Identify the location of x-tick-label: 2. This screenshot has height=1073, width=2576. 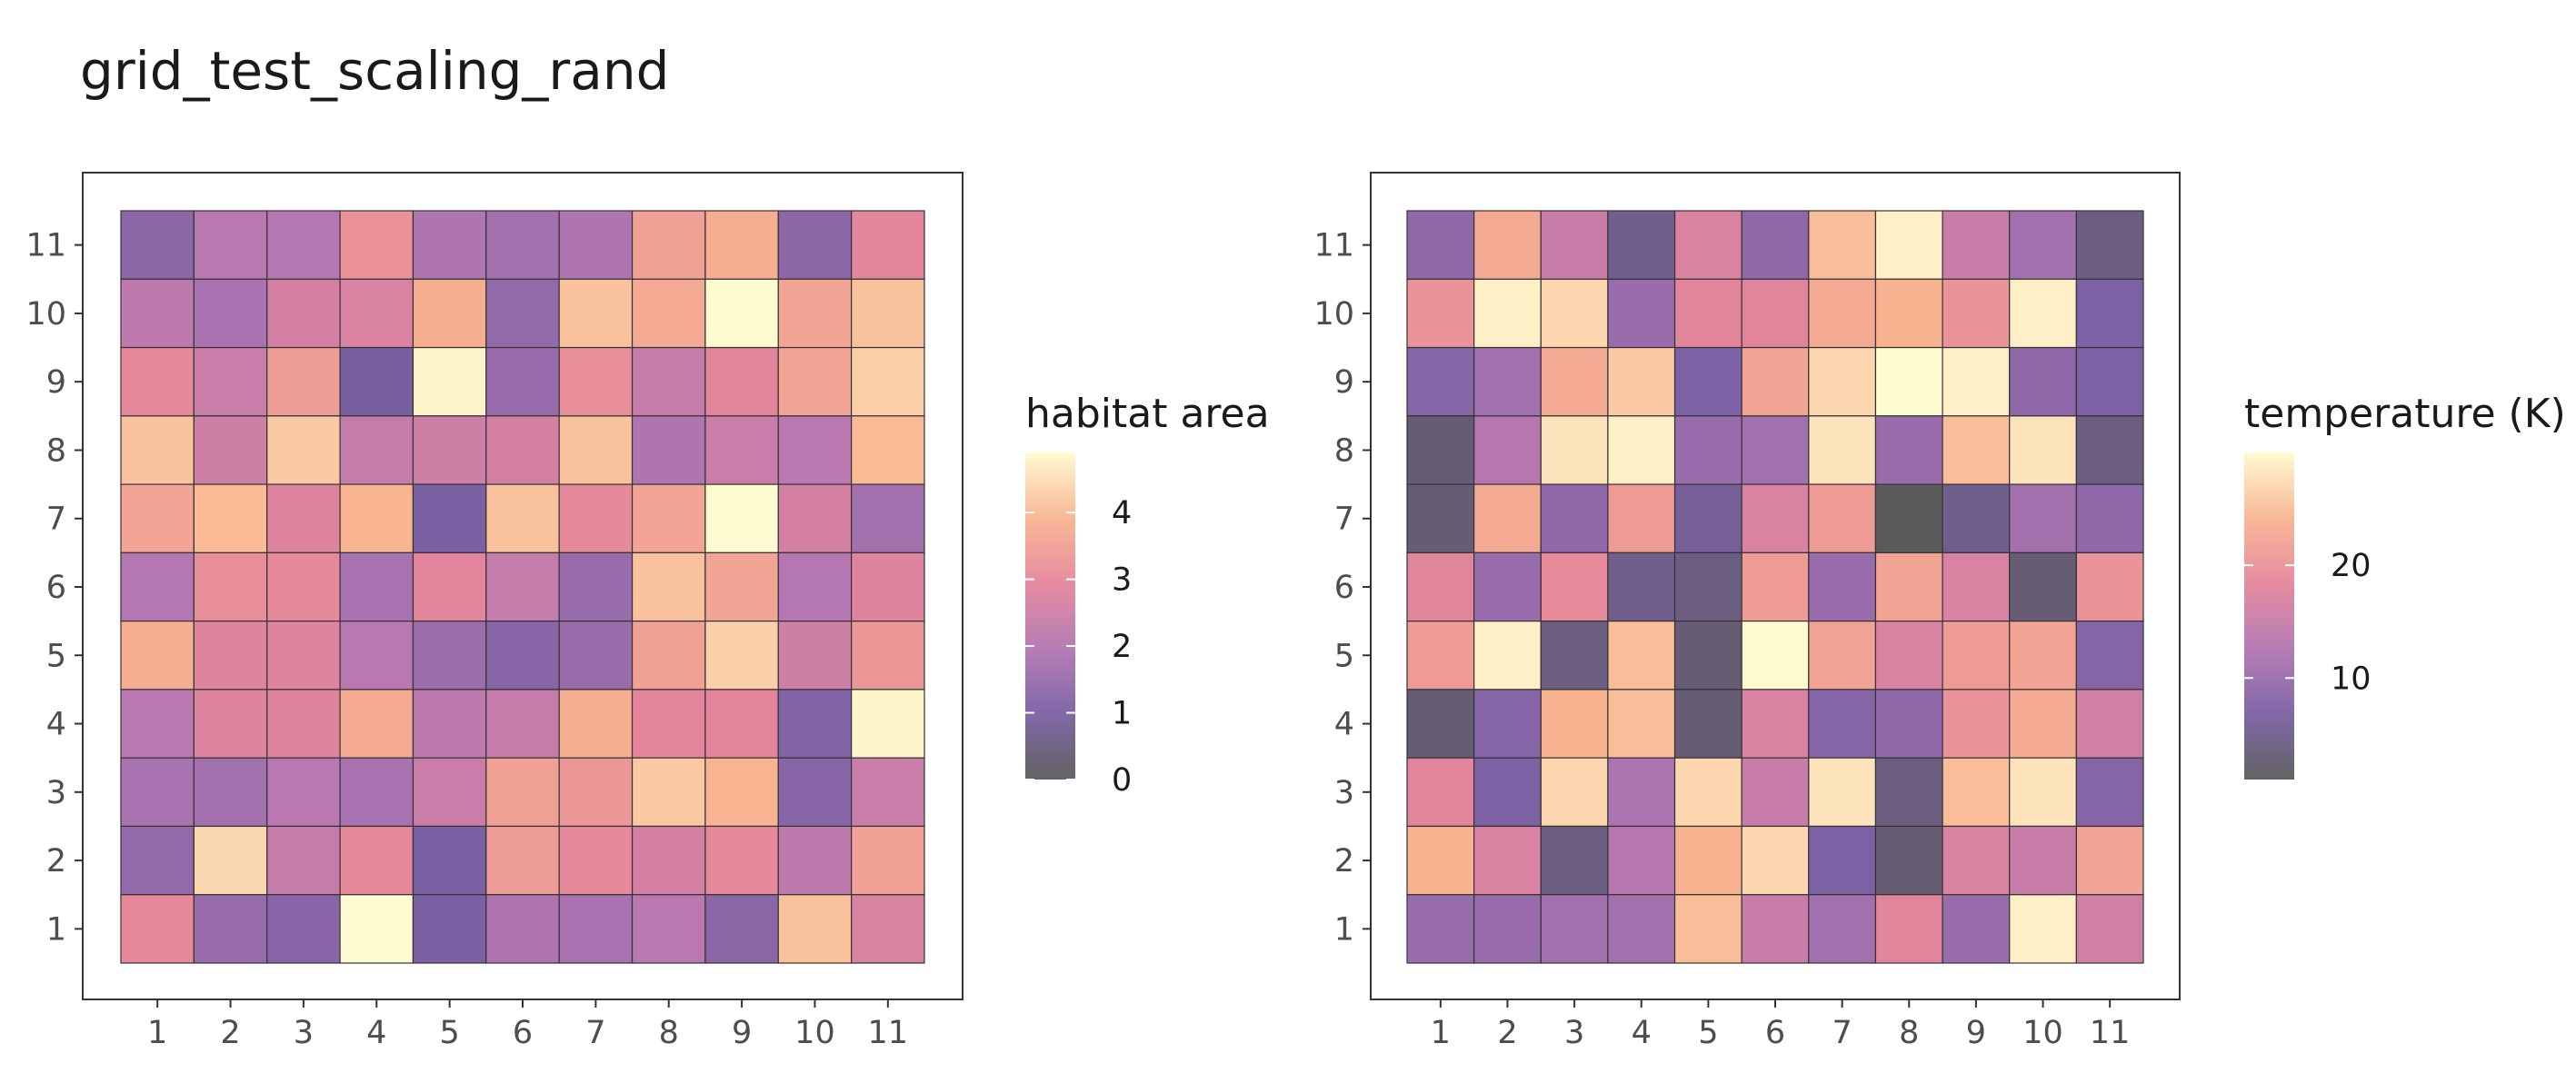
(230, 1033).